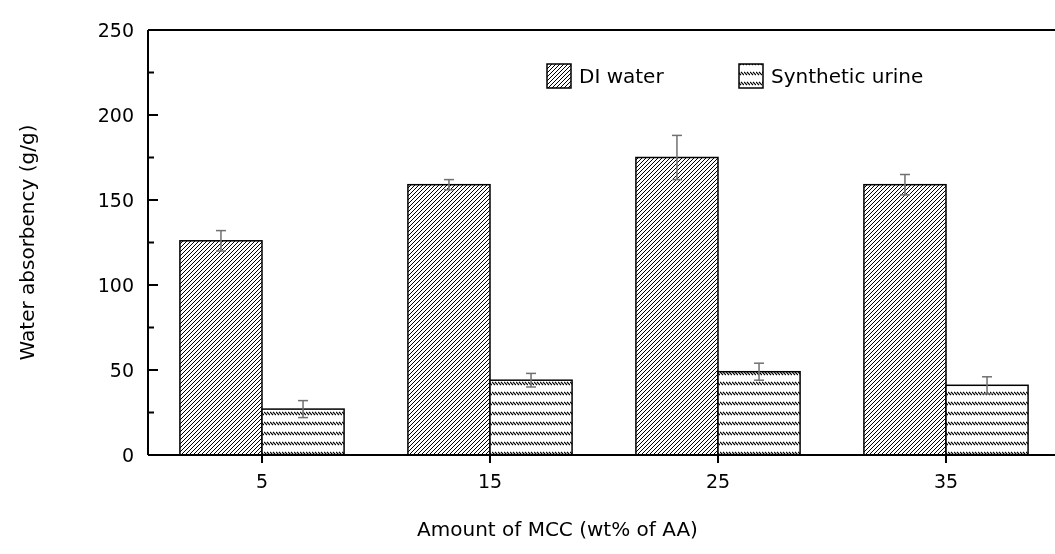  Describe the element at coordinates (121, 369) in the screenshot. I see `y-tick-label: 50` at that location.